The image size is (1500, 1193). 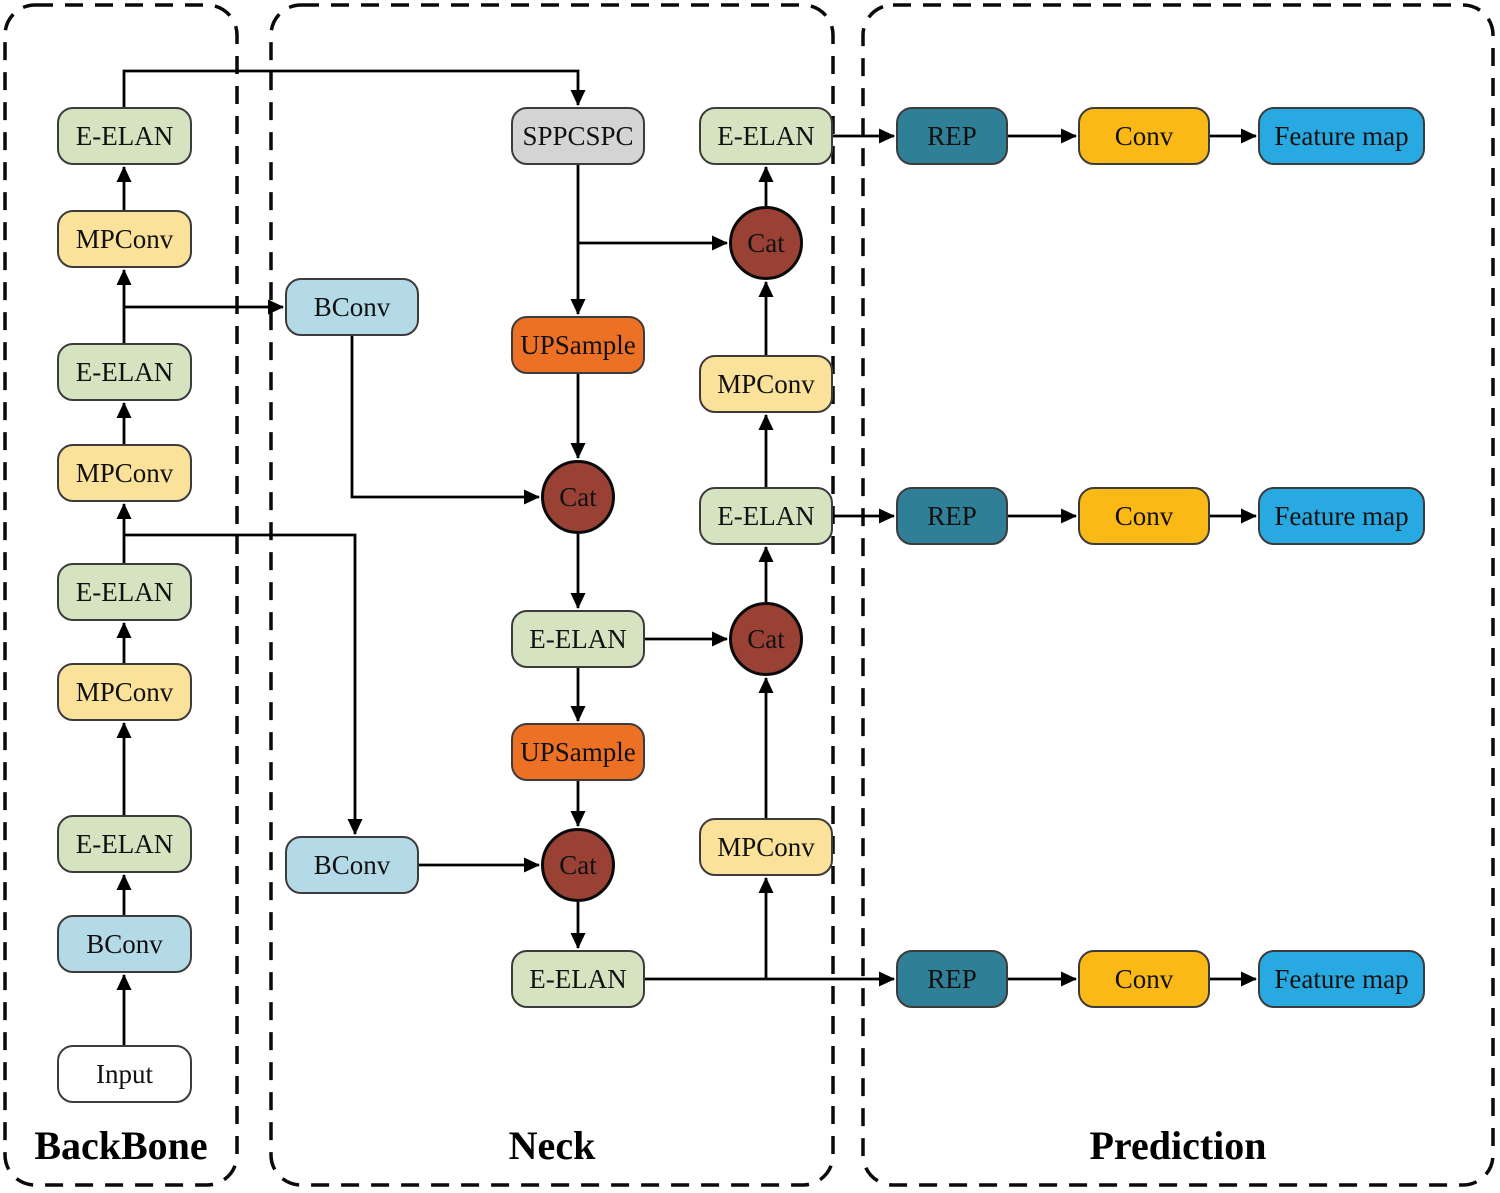 What do you see at coordinates (1341, 979) in the screenshot?
I see `node-feature-map-3: Feature map` at bounding box center [1341, 979].